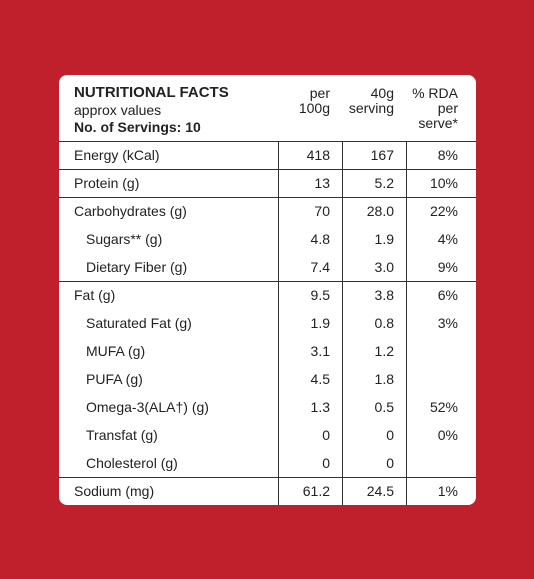  I want to click on row-label: Dietary Fiber (g), so click(137, 267).